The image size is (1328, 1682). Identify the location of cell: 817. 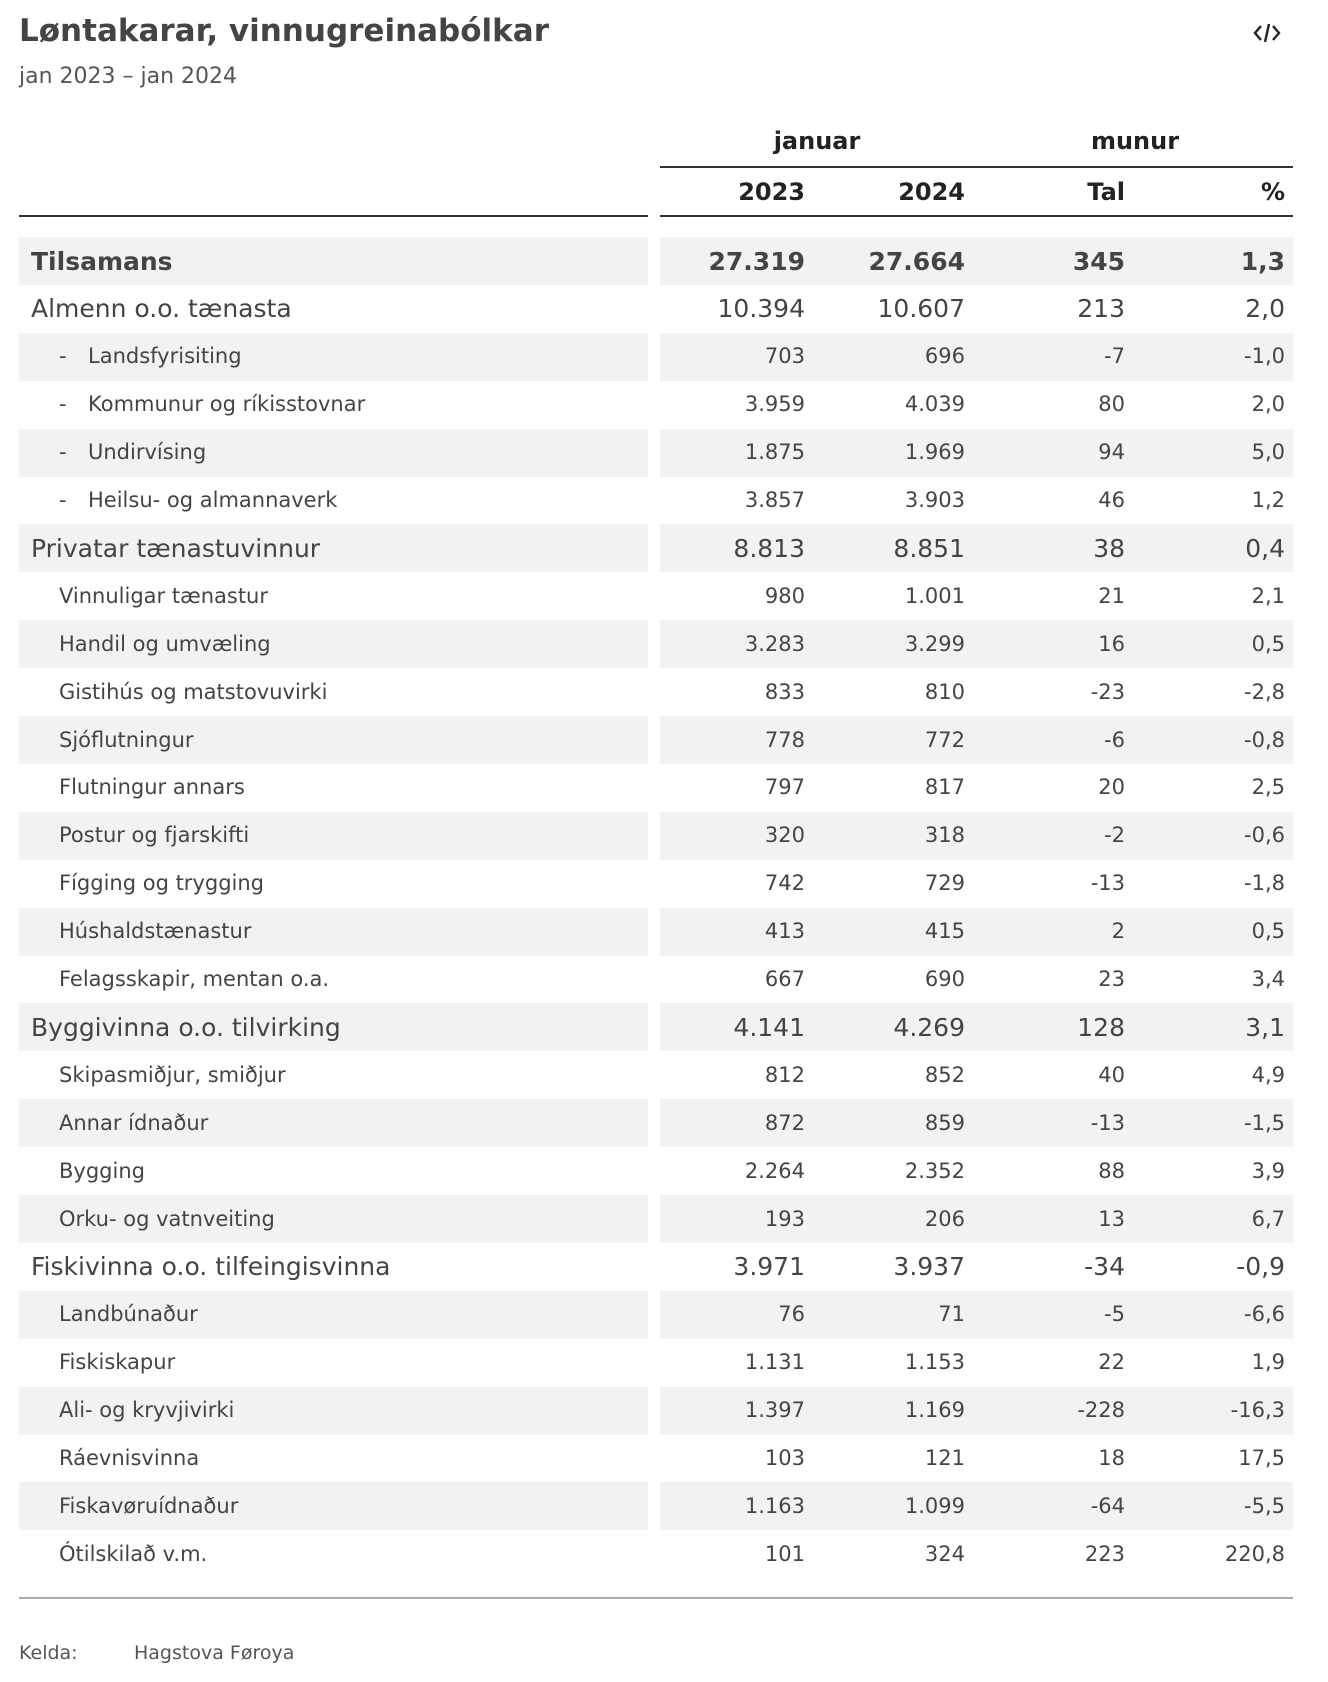
(944, 787).